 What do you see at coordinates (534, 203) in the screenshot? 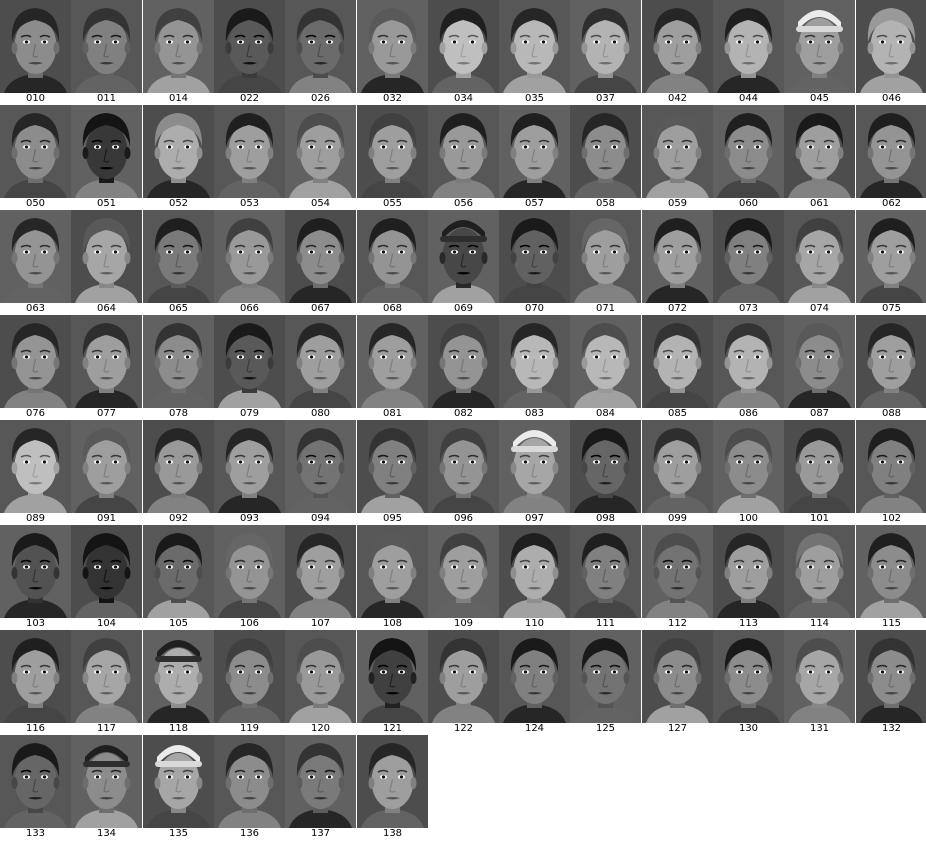
I see `face-id-label: 057` at bounding box center [534, 203].